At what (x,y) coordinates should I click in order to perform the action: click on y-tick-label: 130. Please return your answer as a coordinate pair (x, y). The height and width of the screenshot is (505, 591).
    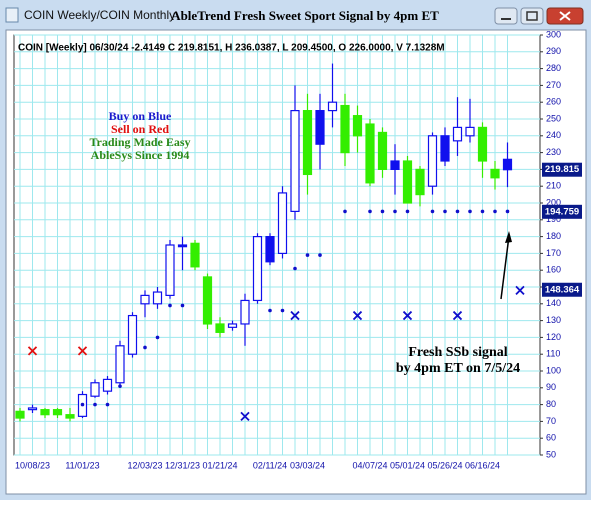
    Looking at the image, I should click on (553, 320).